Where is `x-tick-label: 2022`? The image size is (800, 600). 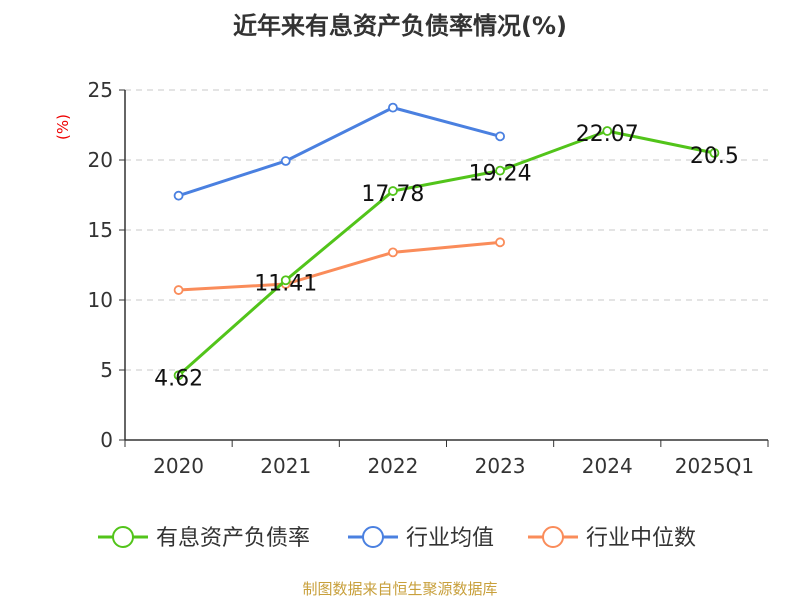
x-tick-label: 2022 is located at coordinates (392, 466).